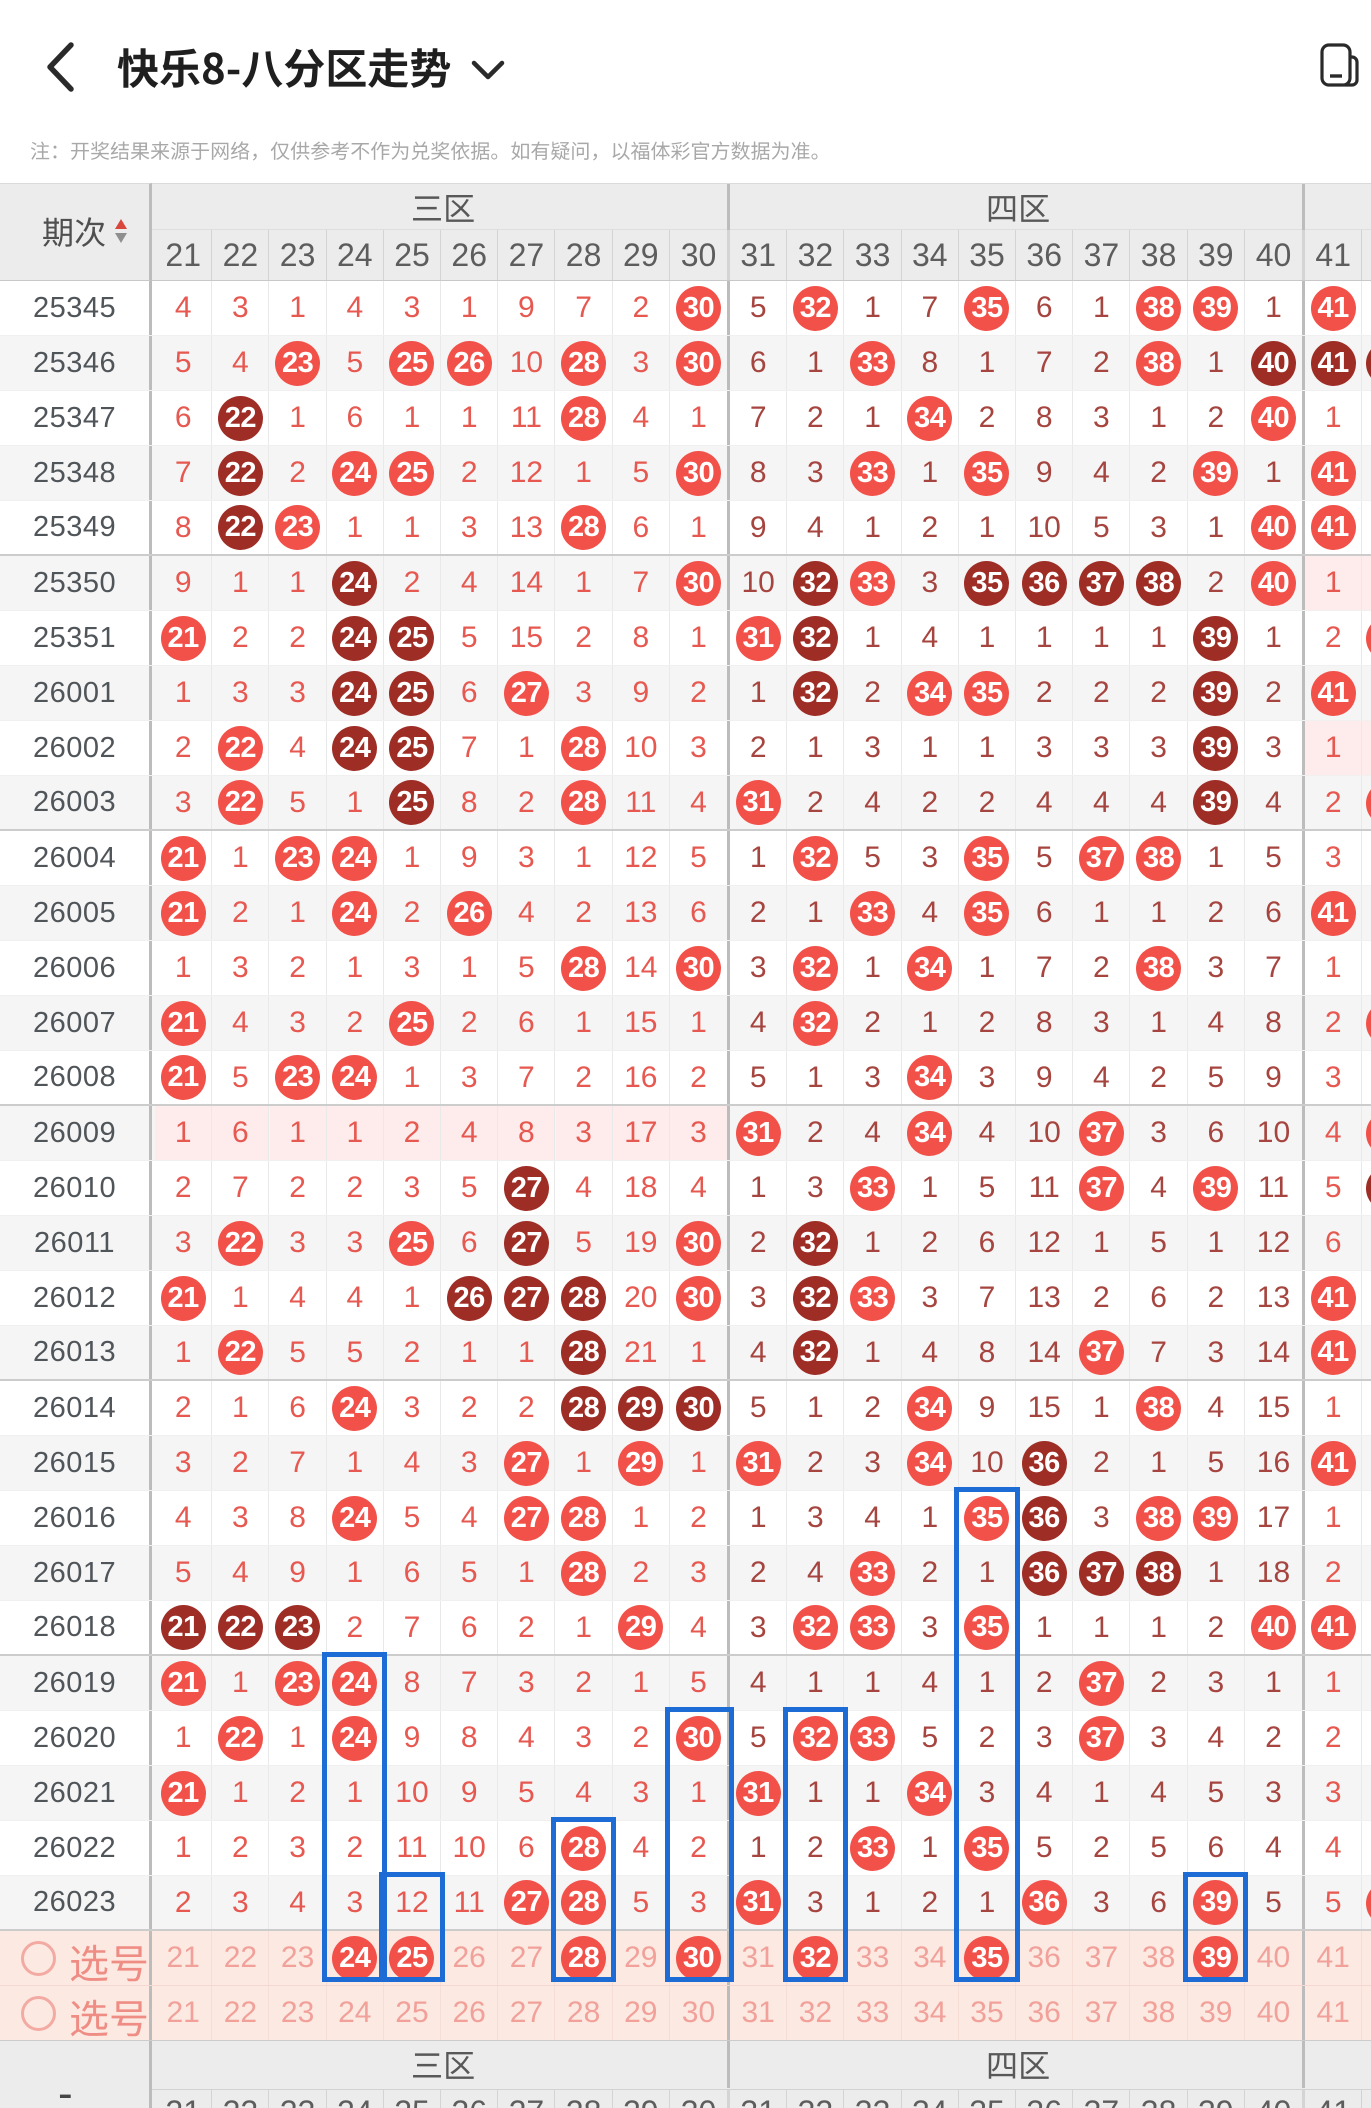 The image size is (1371, 2108). What do you see at coordinates (285, 70) in the screenshot?
I see `page-title` at bounding box center [285, 70].